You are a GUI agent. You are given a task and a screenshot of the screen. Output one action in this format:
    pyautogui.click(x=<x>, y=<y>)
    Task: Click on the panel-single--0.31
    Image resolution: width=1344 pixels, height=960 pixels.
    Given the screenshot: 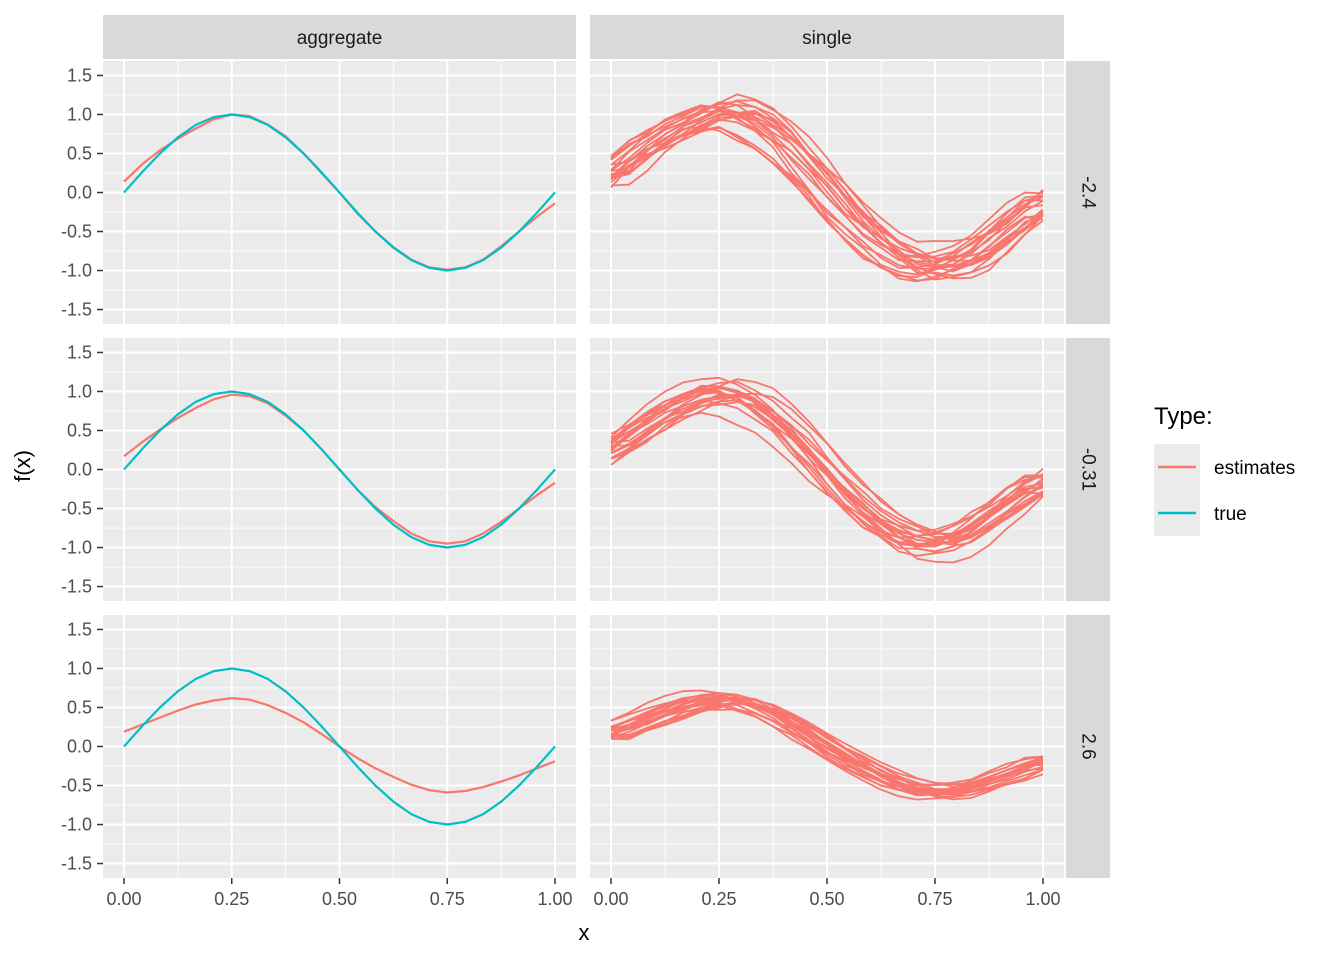 What is the action you would take?
    pyautogui.click(x=827, y=469)
    